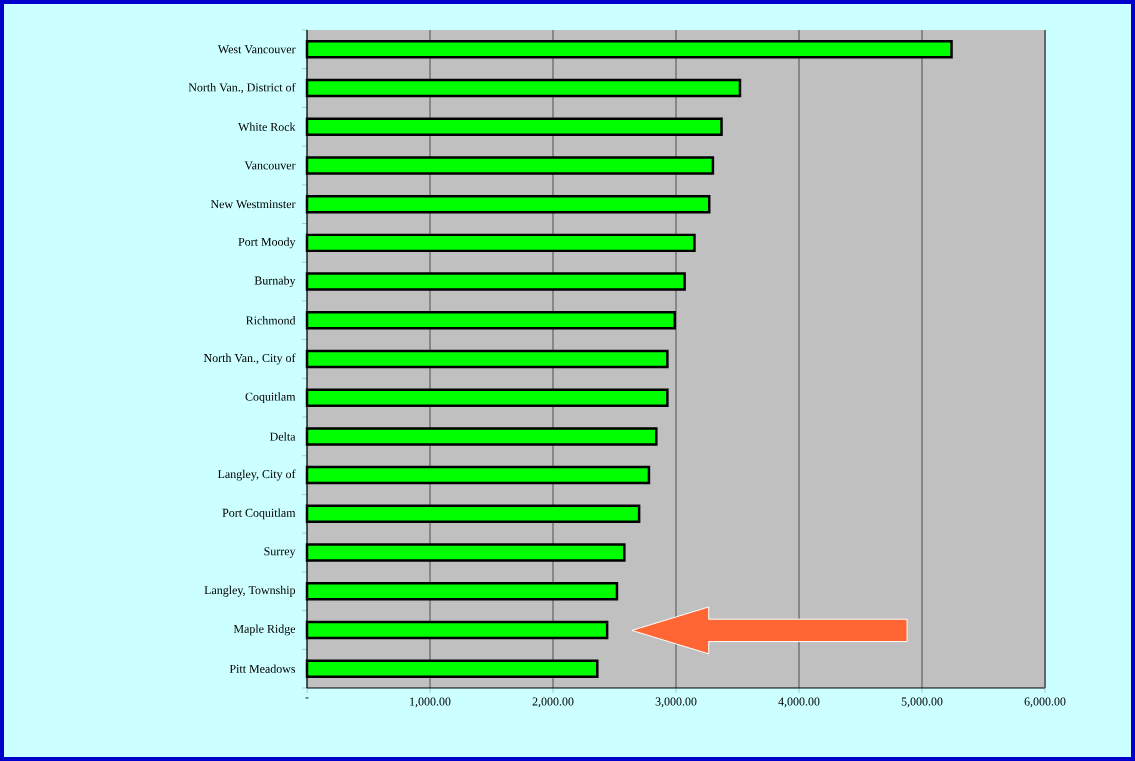  Describe the element at coordinates (256, 49) in the screenshot. I see `y-tick-label: West Vancouver` at that location.